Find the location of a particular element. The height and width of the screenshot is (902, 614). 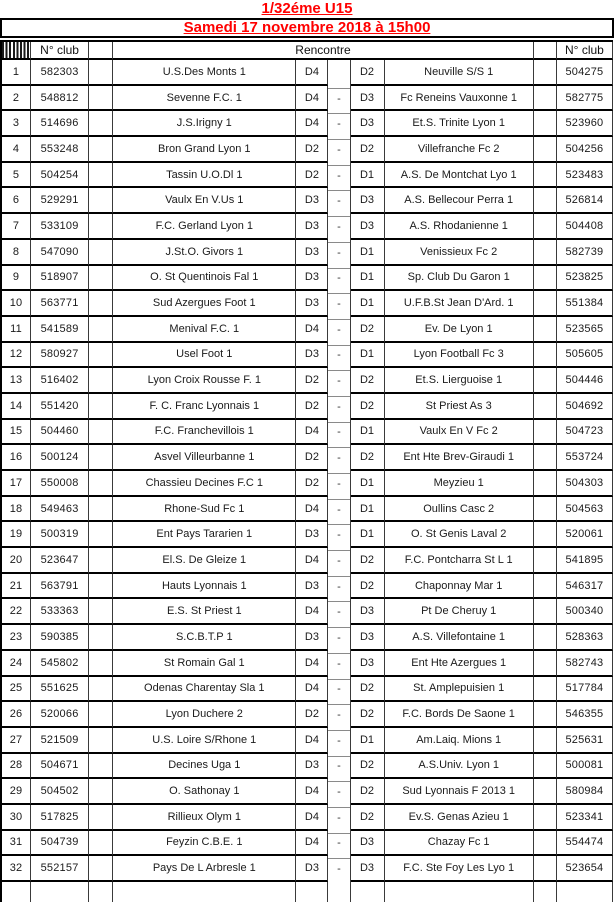

row-number: 11 is located at coordinates (17, 329).